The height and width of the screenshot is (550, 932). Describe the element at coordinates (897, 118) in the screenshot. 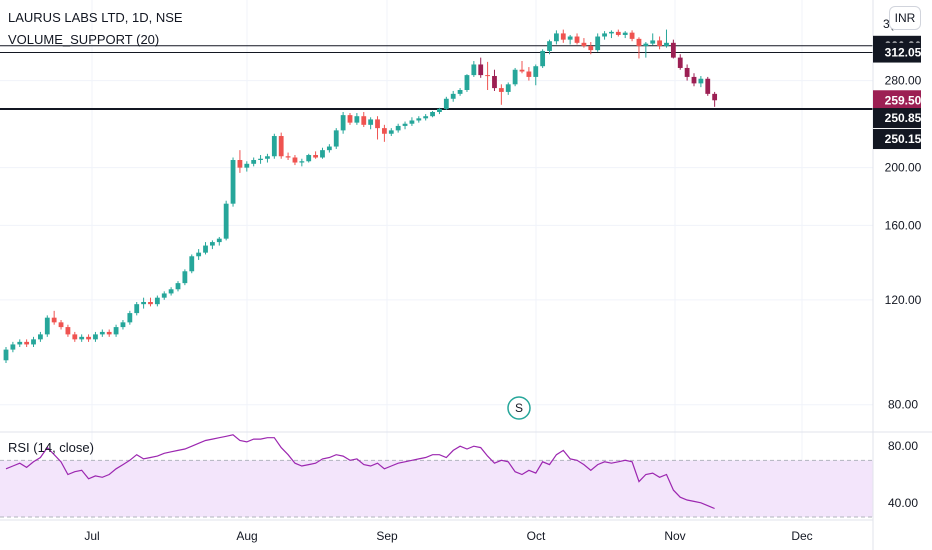

I see `level-tag-250-85-bg` at that location.